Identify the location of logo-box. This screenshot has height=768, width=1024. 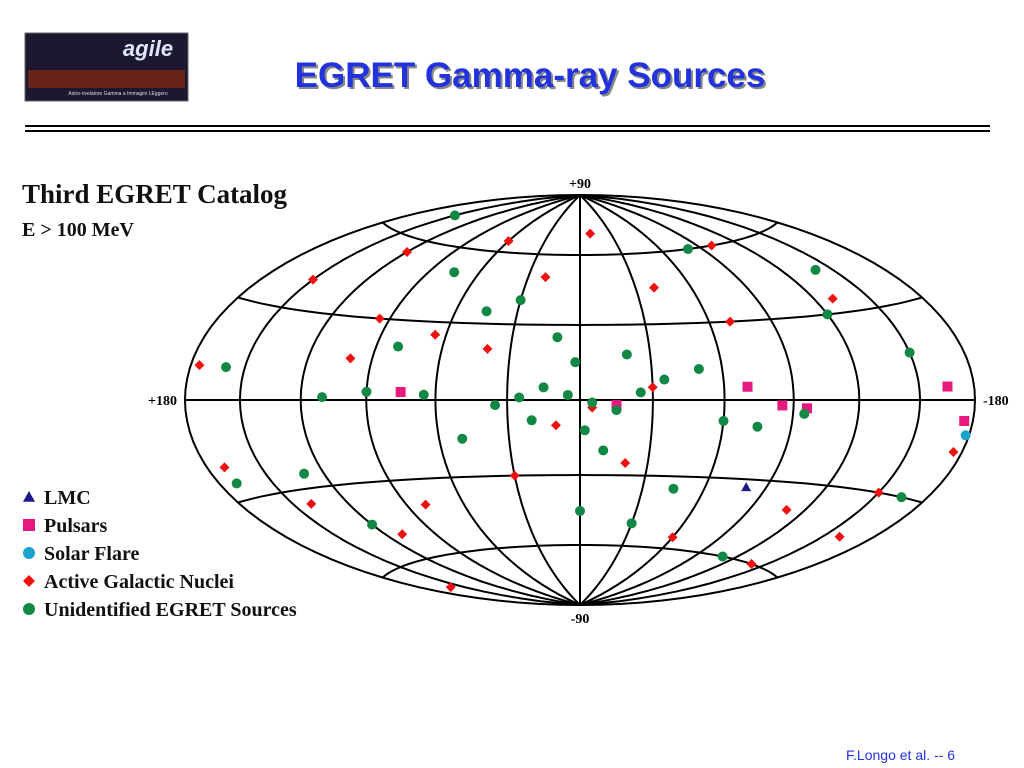
(106, 67).